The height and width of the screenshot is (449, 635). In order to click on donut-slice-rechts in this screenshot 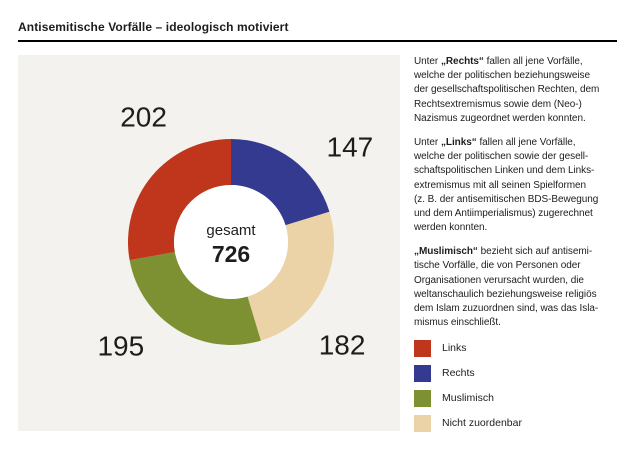, I will do `click(280, 182)`.